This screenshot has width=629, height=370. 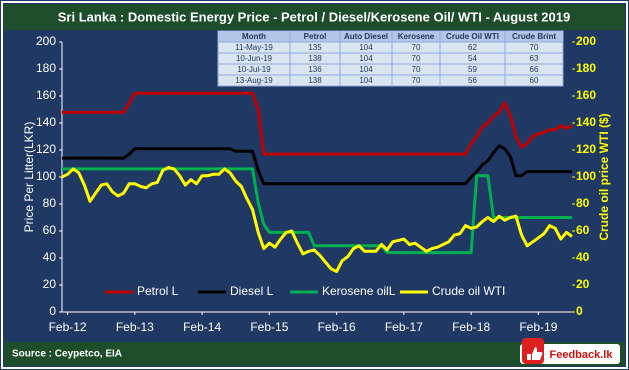 What do you see at coordinates (535, 353) in the screenshot?
I see `thumb-icon` at bounding box center [535, 353].